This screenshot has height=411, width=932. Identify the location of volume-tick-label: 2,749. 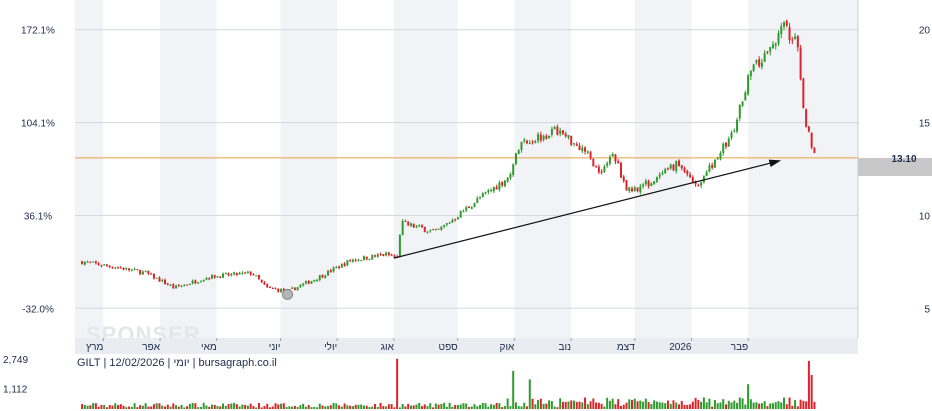
(15, 360).